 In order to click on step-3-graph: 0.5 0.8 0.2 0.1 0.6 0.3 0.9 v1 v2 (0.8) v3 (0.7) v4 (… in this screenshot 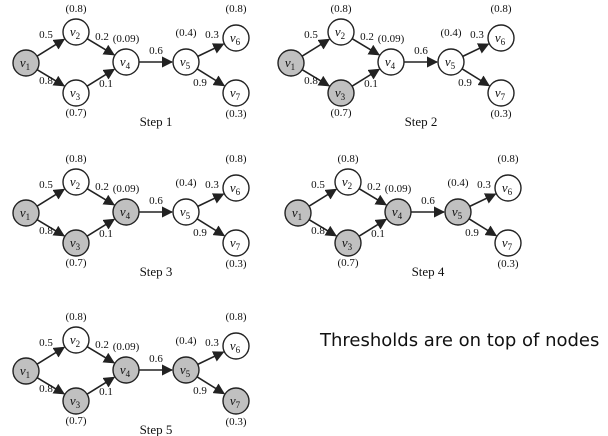, I will do `click(131, 216)`.